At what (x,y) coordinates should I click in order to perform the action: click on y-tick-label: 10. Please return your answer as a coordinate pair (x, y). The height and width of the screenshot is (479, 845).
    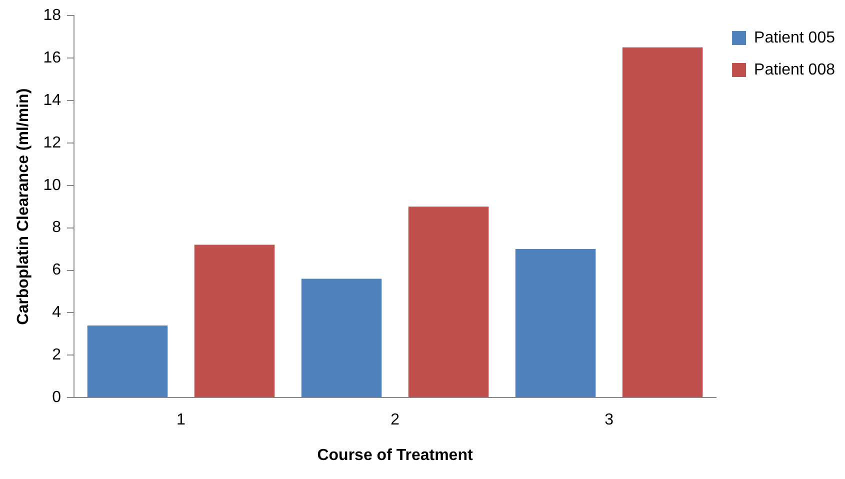
    Looking at the image, I should click on (52, 185).